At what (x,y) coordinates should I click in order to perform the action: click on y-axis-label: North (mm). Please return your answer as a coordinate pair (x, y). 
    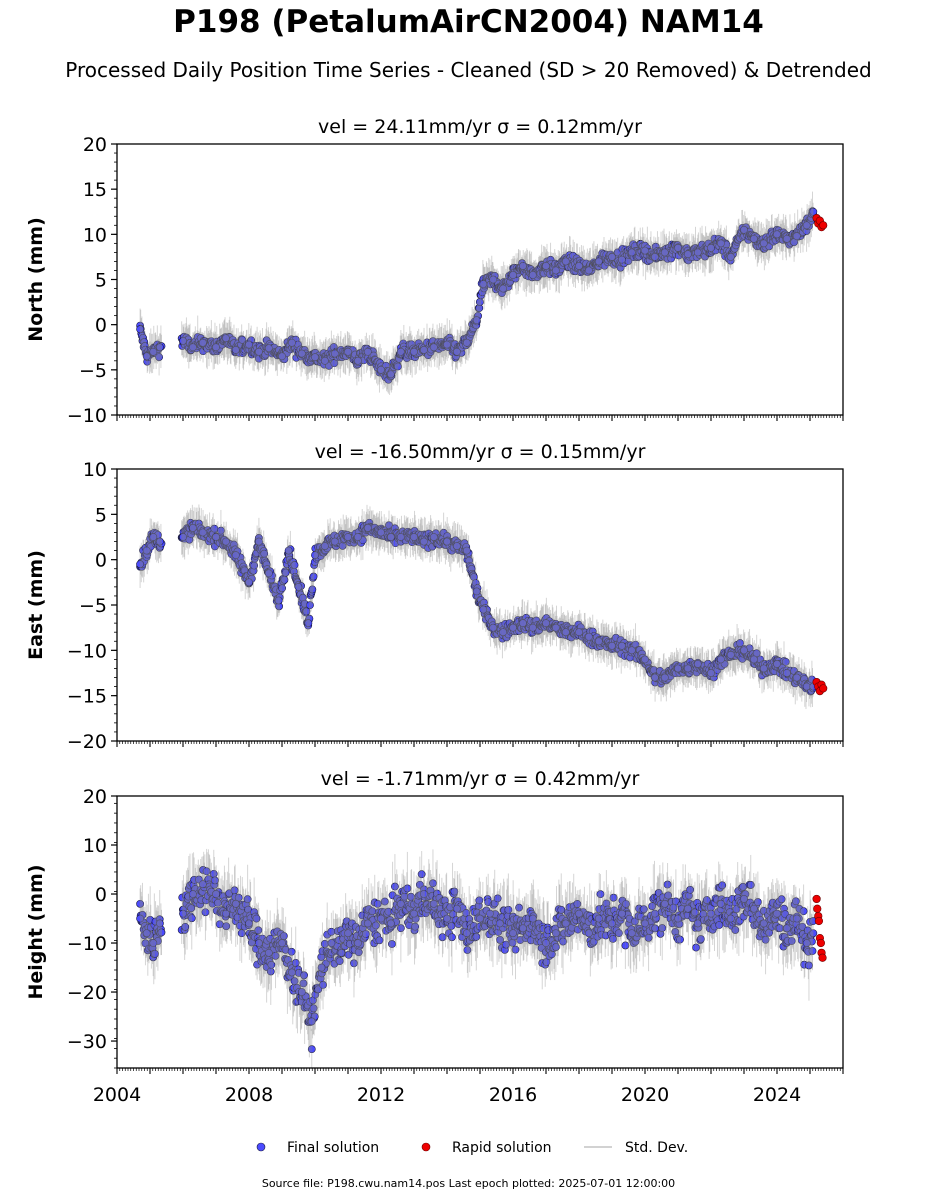
    Looking at the image, I should click on (36, 279).